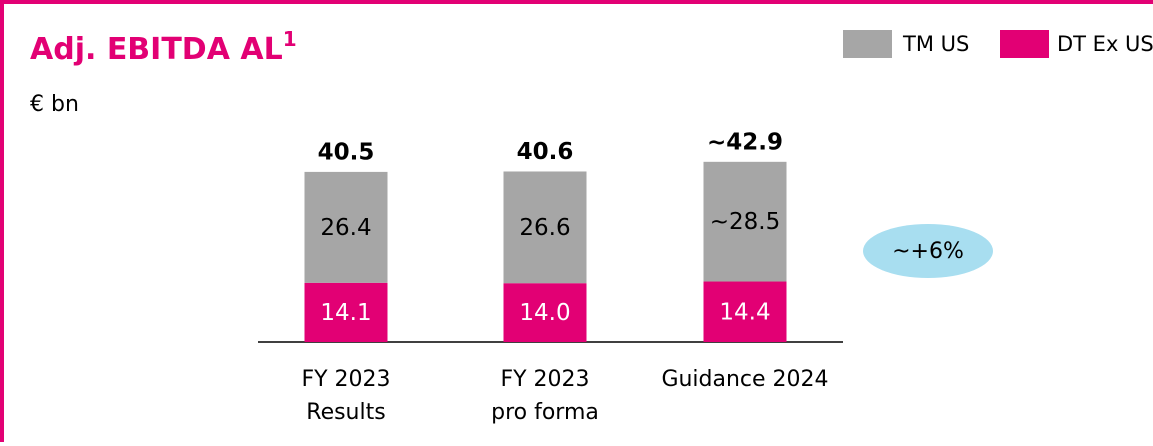  I want to click on frame-top, so click(576, 2).